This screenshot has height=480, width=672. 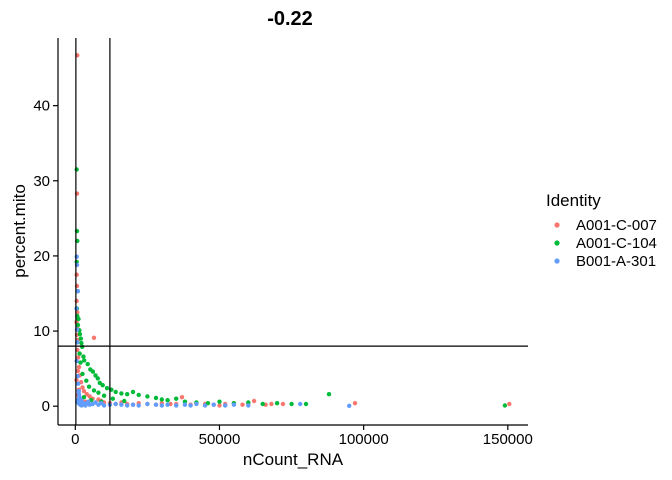 What do you see at coordinates (616, 225) in the screenshot?
I see `legend-label: A001-C-007` at bounding box center [616, 225].